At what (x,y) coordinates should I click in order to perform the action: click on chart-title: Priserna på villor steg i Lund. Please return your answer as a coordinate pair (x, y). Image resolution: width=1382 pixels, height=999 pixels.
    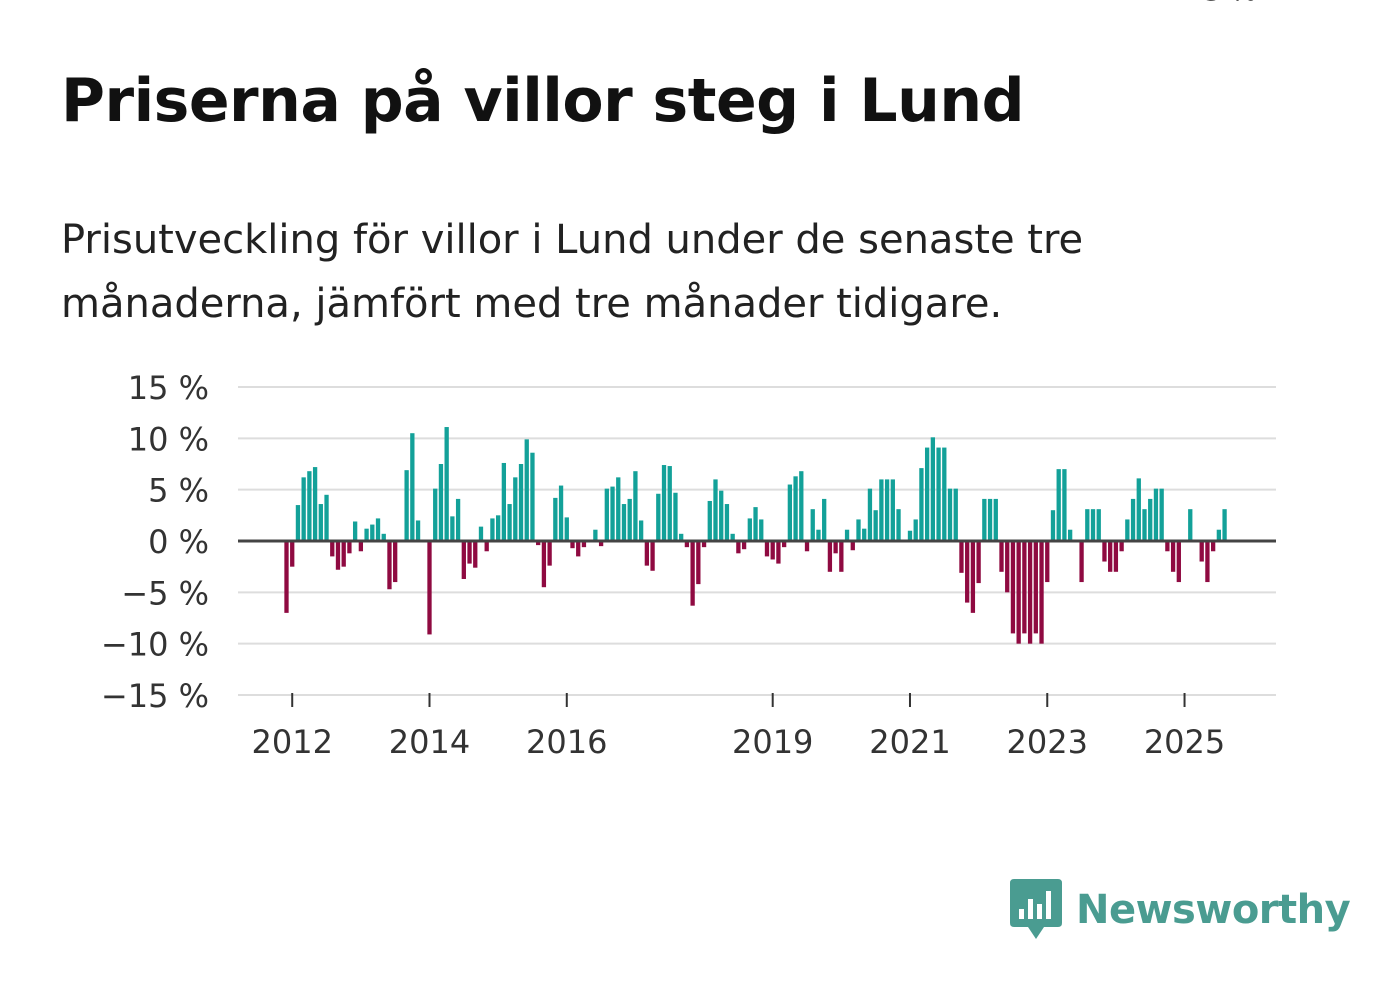
    Looking at the image, I should click on (543, 101).